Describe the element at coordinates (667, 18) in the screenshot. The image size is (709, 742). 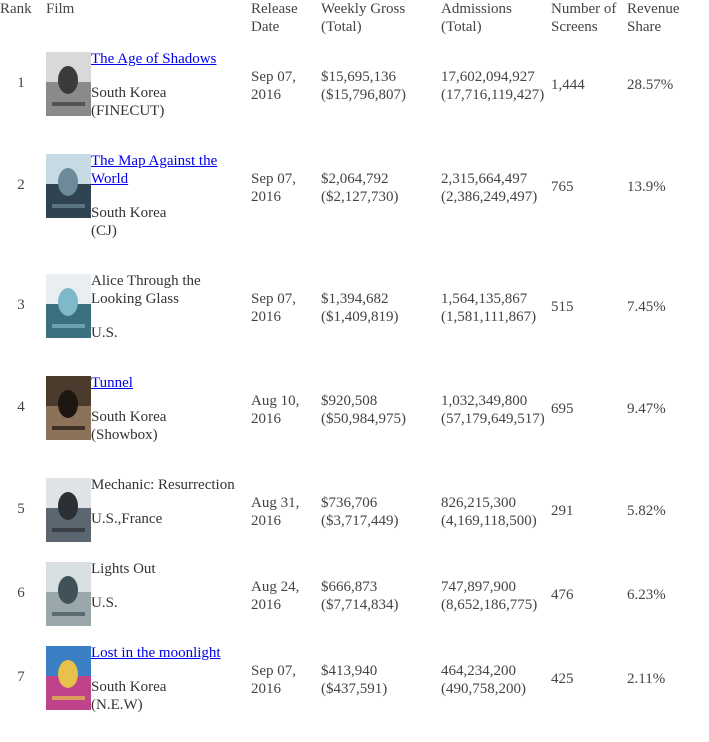
I see `header-revenue-share: Revenue Share` at that location.